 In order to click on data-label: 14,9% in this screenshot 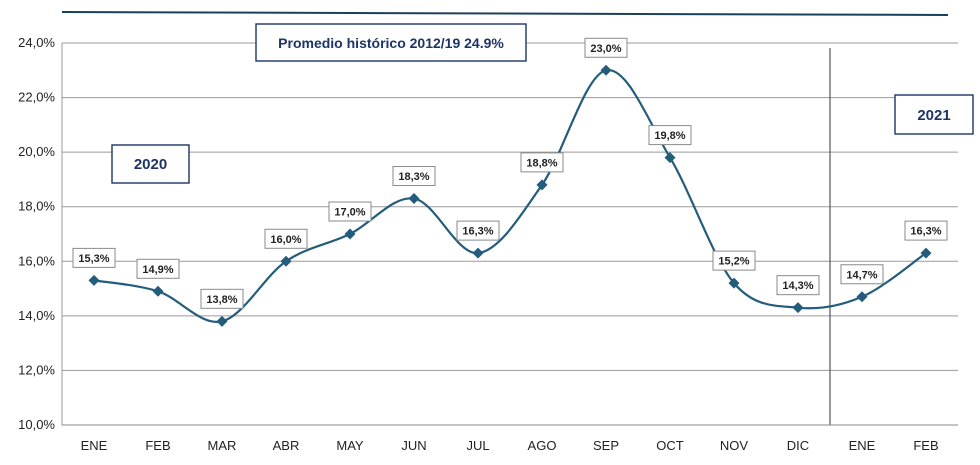, I will do `click(158, 268)`.